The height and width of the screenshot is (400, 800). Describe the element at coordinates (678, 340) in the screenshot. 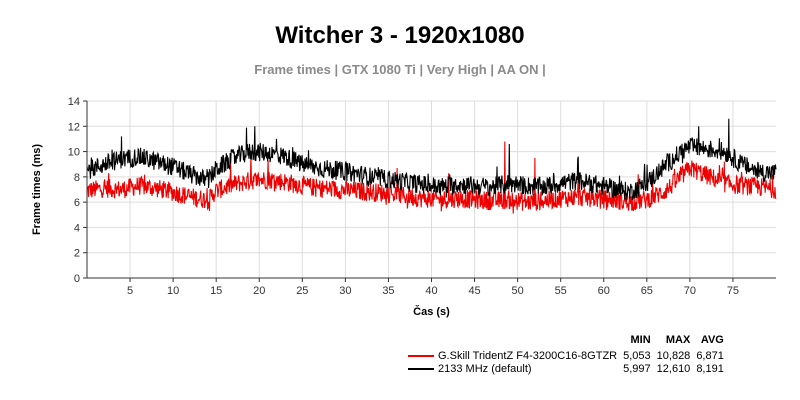

I see `stats-header-max: MAX` at that location.